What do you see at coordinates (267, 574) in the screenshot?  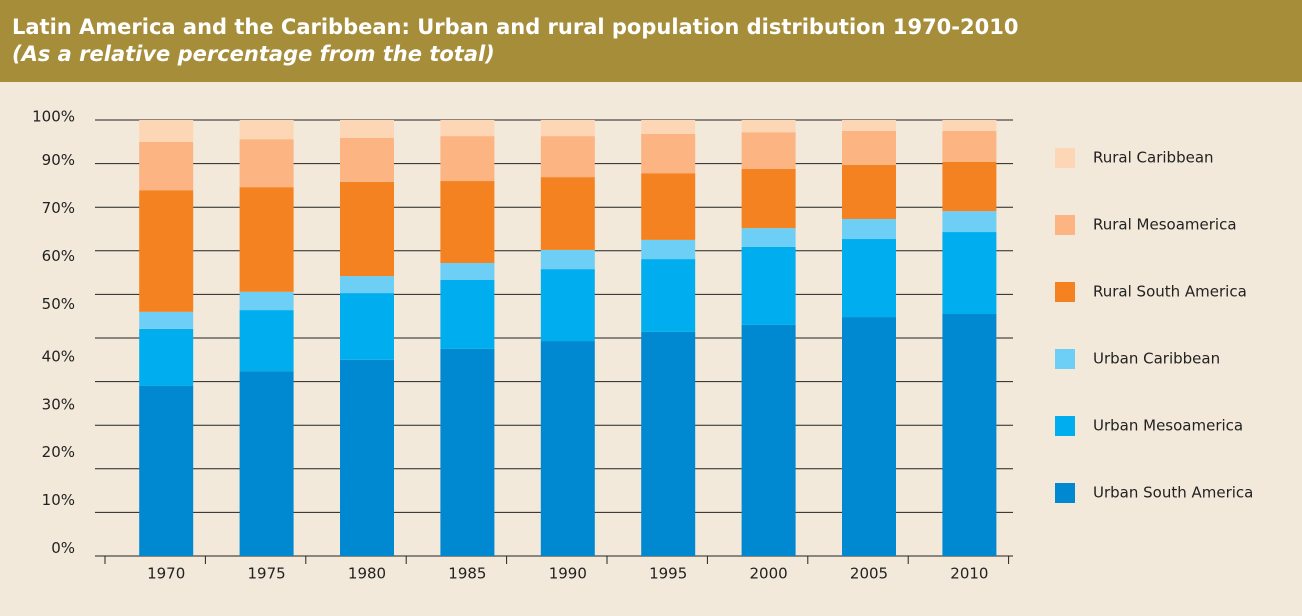 I see `x-tick-label: 1975` at bounding box center [267, 574].